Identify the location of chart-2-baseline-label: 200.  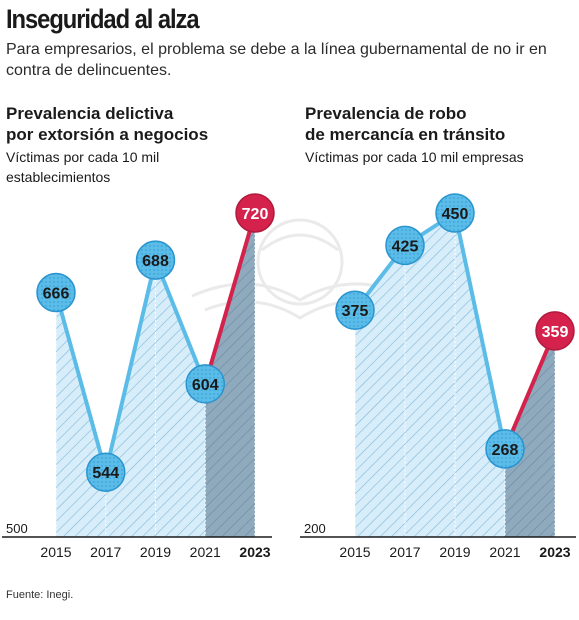
(315, 528).